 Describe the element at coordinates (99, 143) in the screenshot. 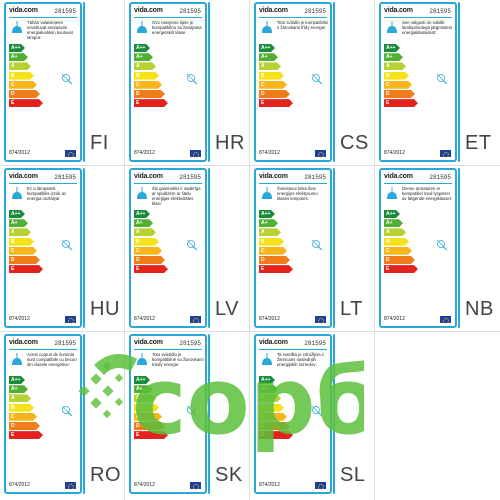

I see `language-code: FI` at that location.